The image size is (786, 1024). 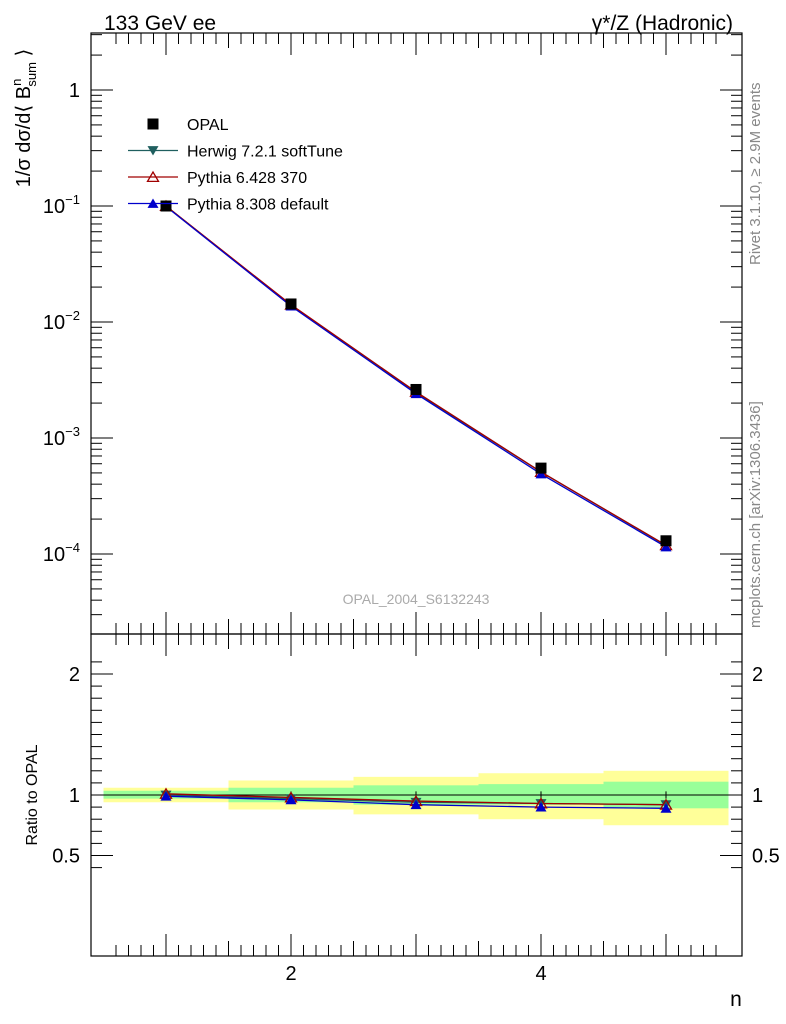 What do you see at coordinates (74, 675) in the screenshot?
I see `ratio-ytick-label-left: 2` at bounding box center [74, 675].